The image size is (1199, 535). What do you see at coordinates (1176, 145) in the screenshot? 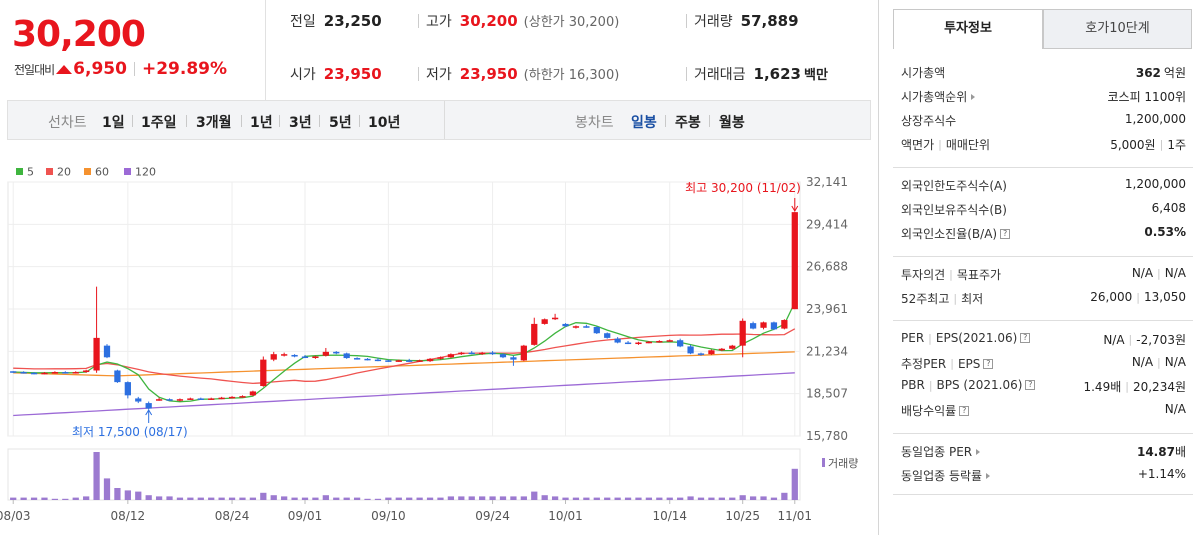
I see `trade-unit-value: 1주` at bounding box center [1176, 145].